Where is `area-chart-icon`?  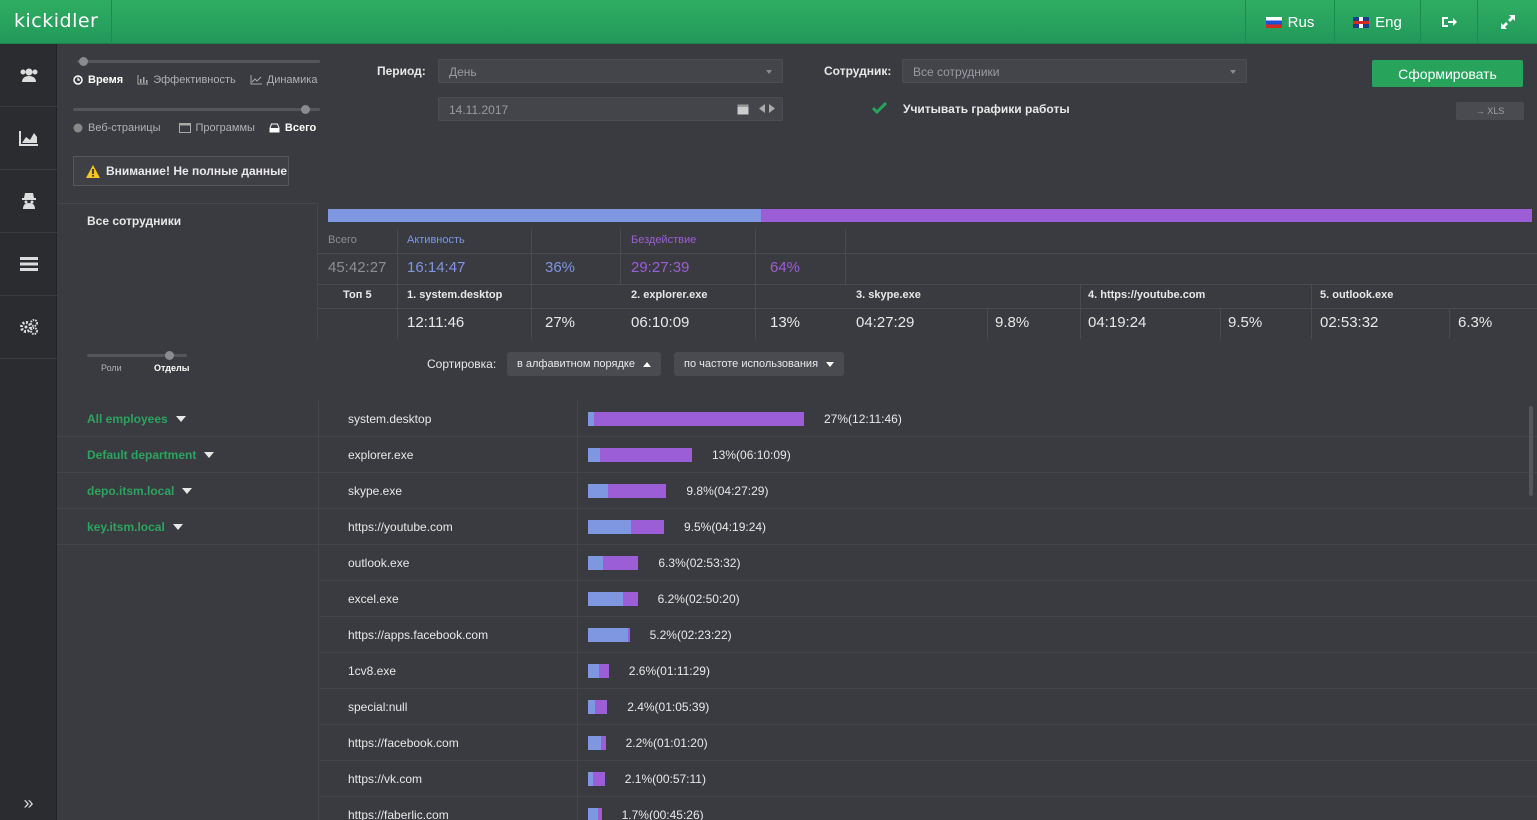
area-chart-icon is located at coordinates (28, 138).